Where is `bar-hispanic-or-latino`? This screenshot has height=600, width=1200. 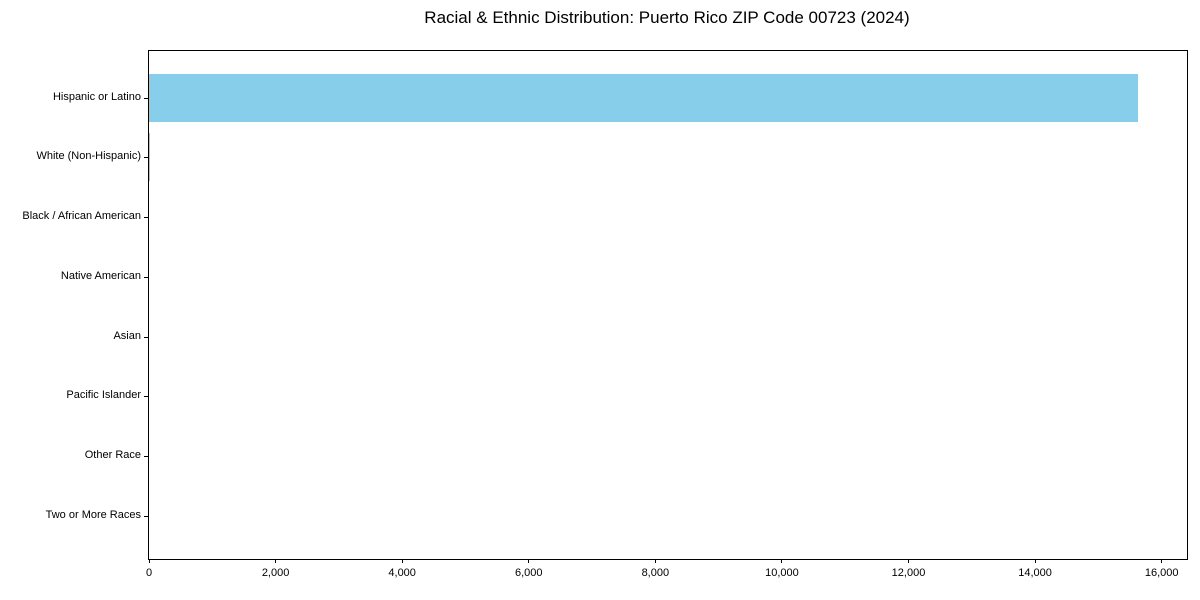
bar-hispanic-or-latino is located at coordinates (643, 97).